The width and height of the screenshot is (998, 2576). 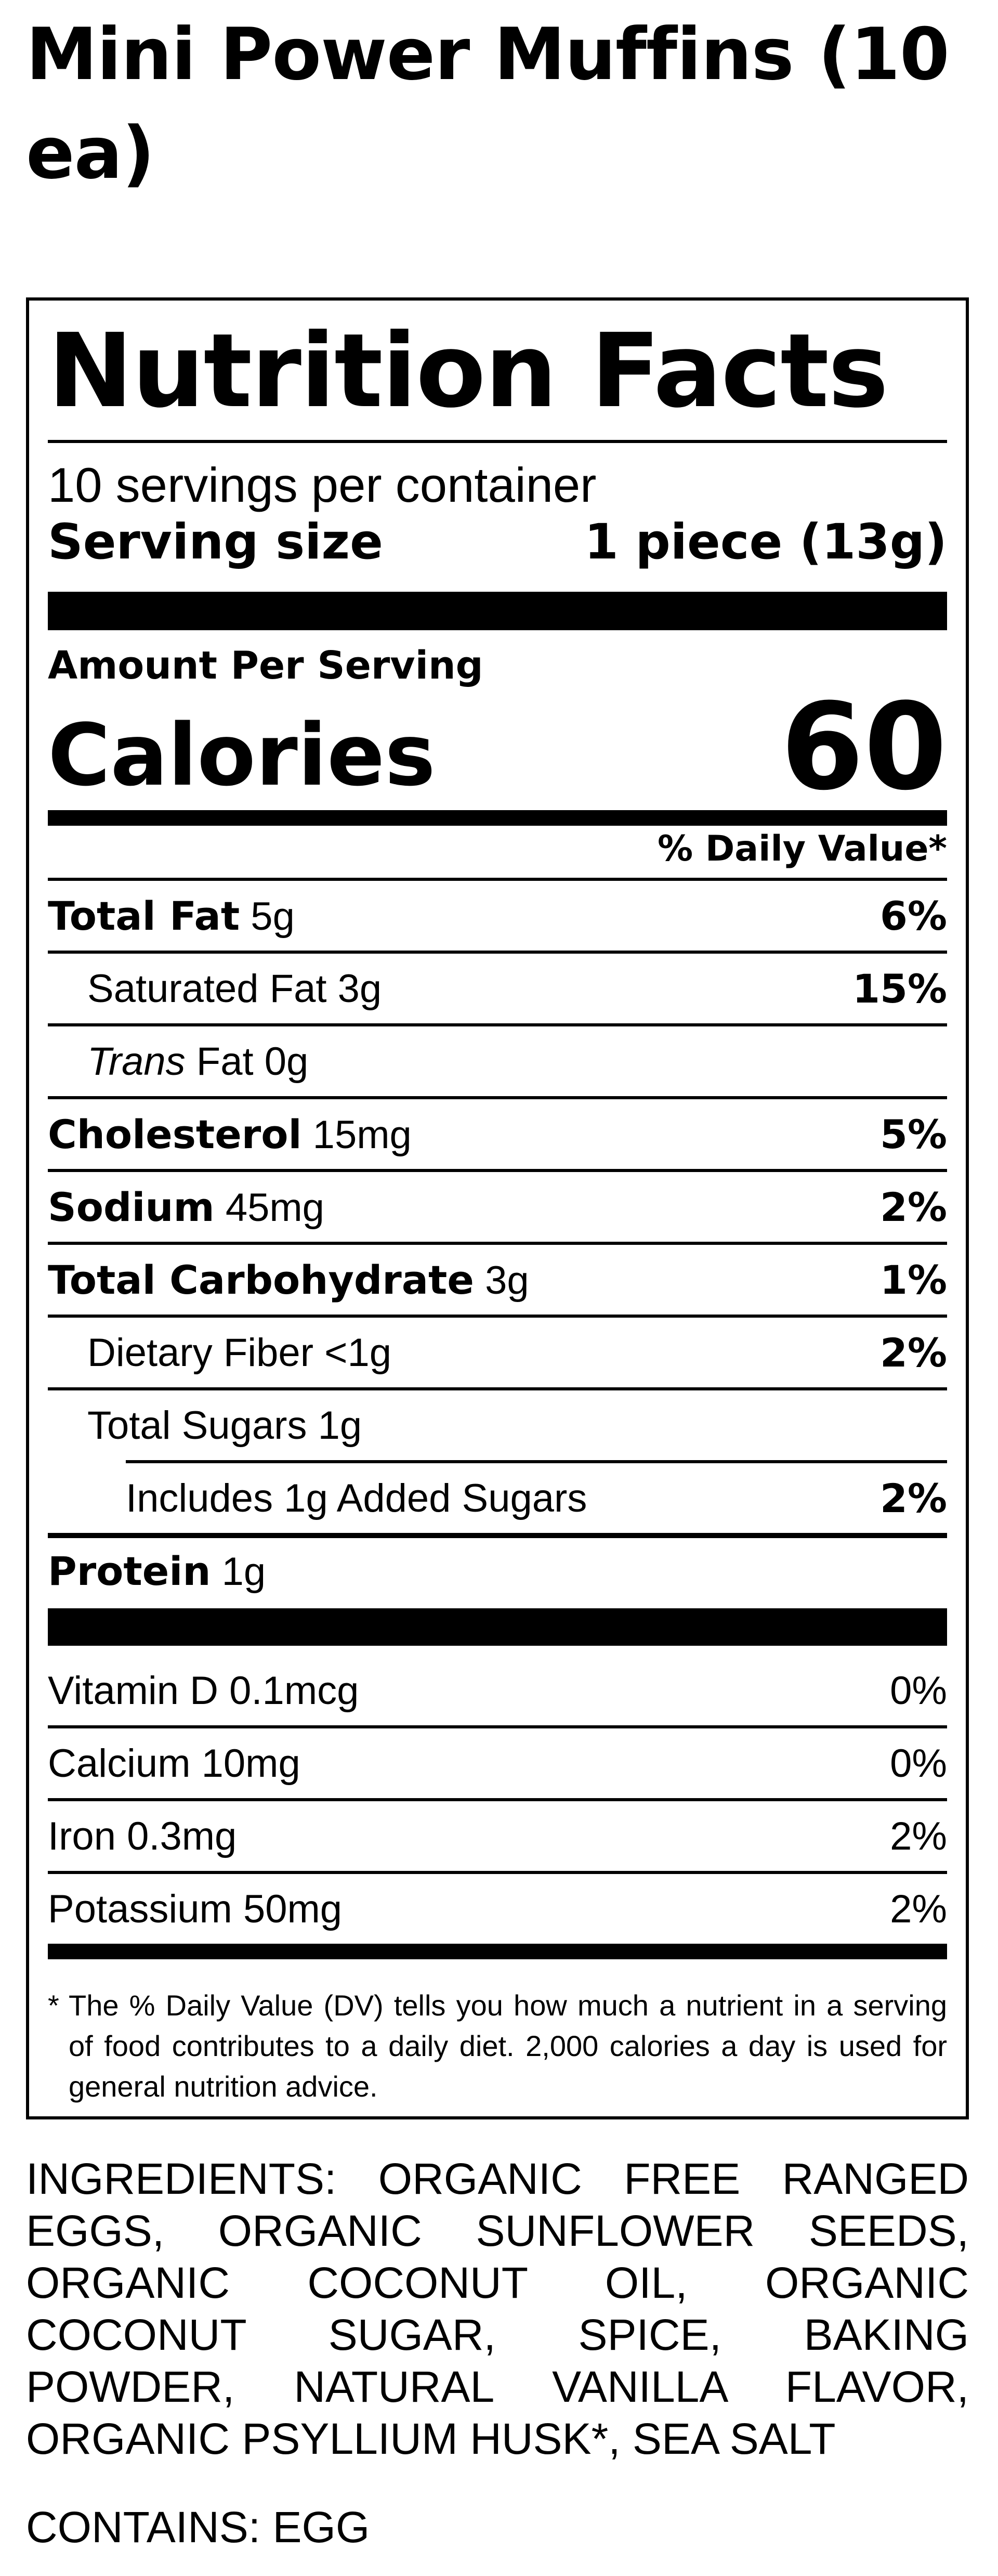 What do you see at coordinates (863, 747) in the screenshot?
I see `calories-value: 60` at bounding box center [863, 747].